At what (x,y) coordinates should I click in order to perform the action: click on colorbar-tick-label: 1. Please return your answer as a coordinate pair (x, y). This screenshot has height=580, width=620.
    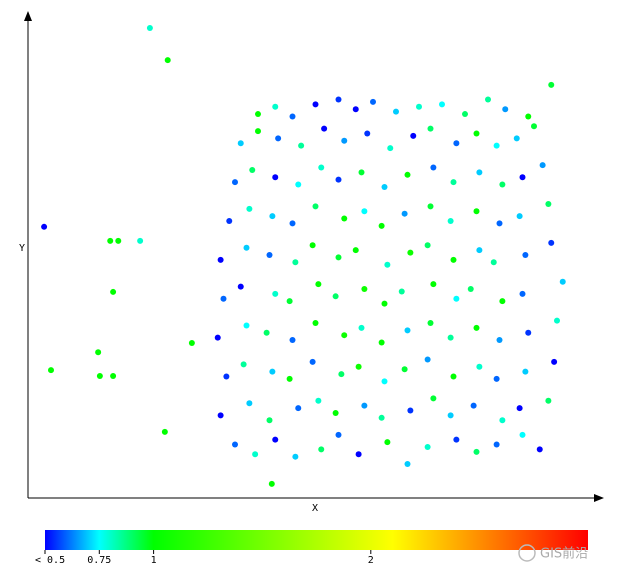
    Looking at the image, I should click on (154, 560).